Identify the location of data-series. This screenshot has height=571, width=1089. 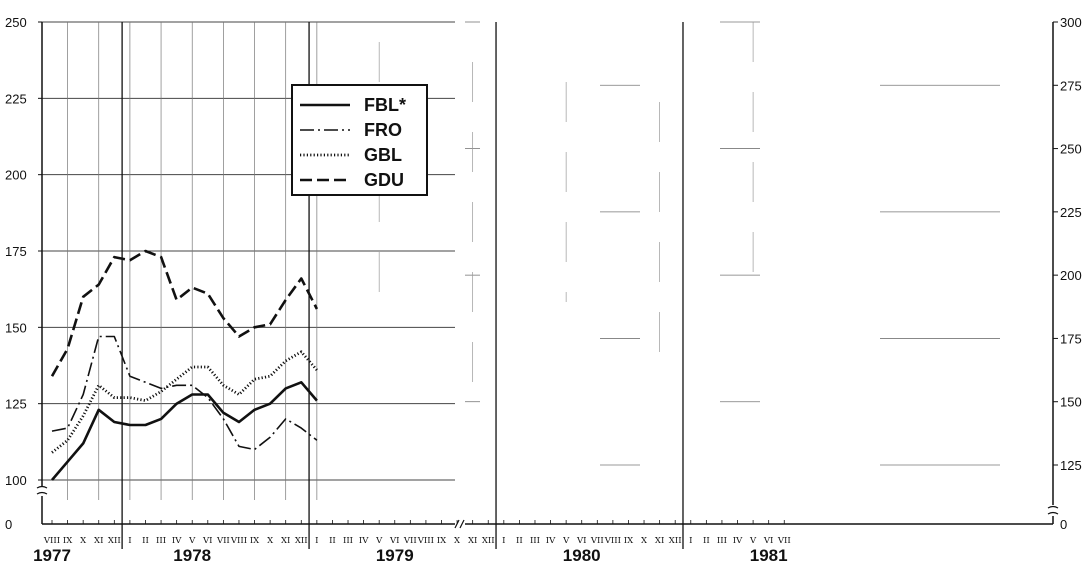
(184, 365).